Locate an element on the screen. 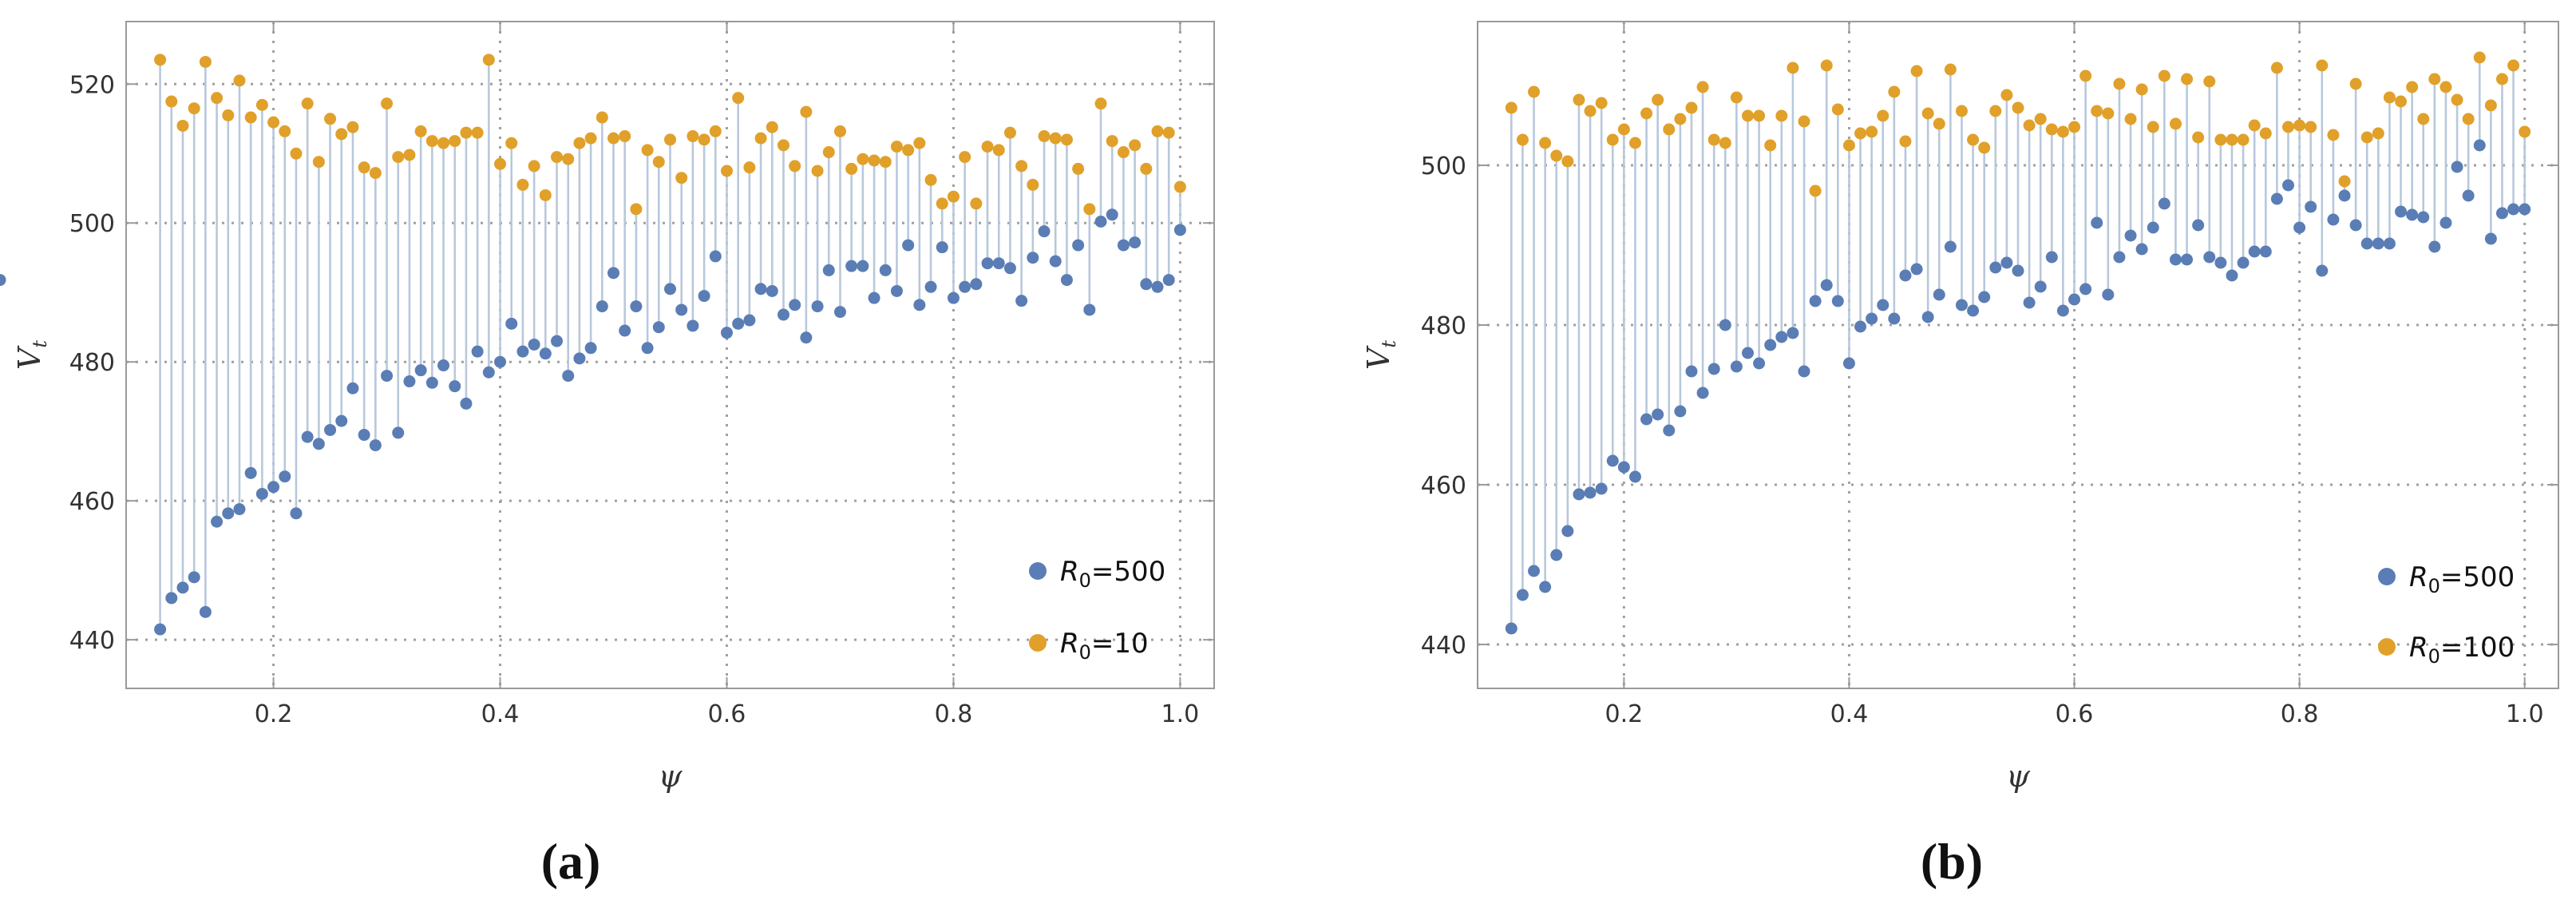 Image resolution: width=2576 pixels, height=904 pixels. legend-marker-r0-10-a is located at coordinates (1038, 643).